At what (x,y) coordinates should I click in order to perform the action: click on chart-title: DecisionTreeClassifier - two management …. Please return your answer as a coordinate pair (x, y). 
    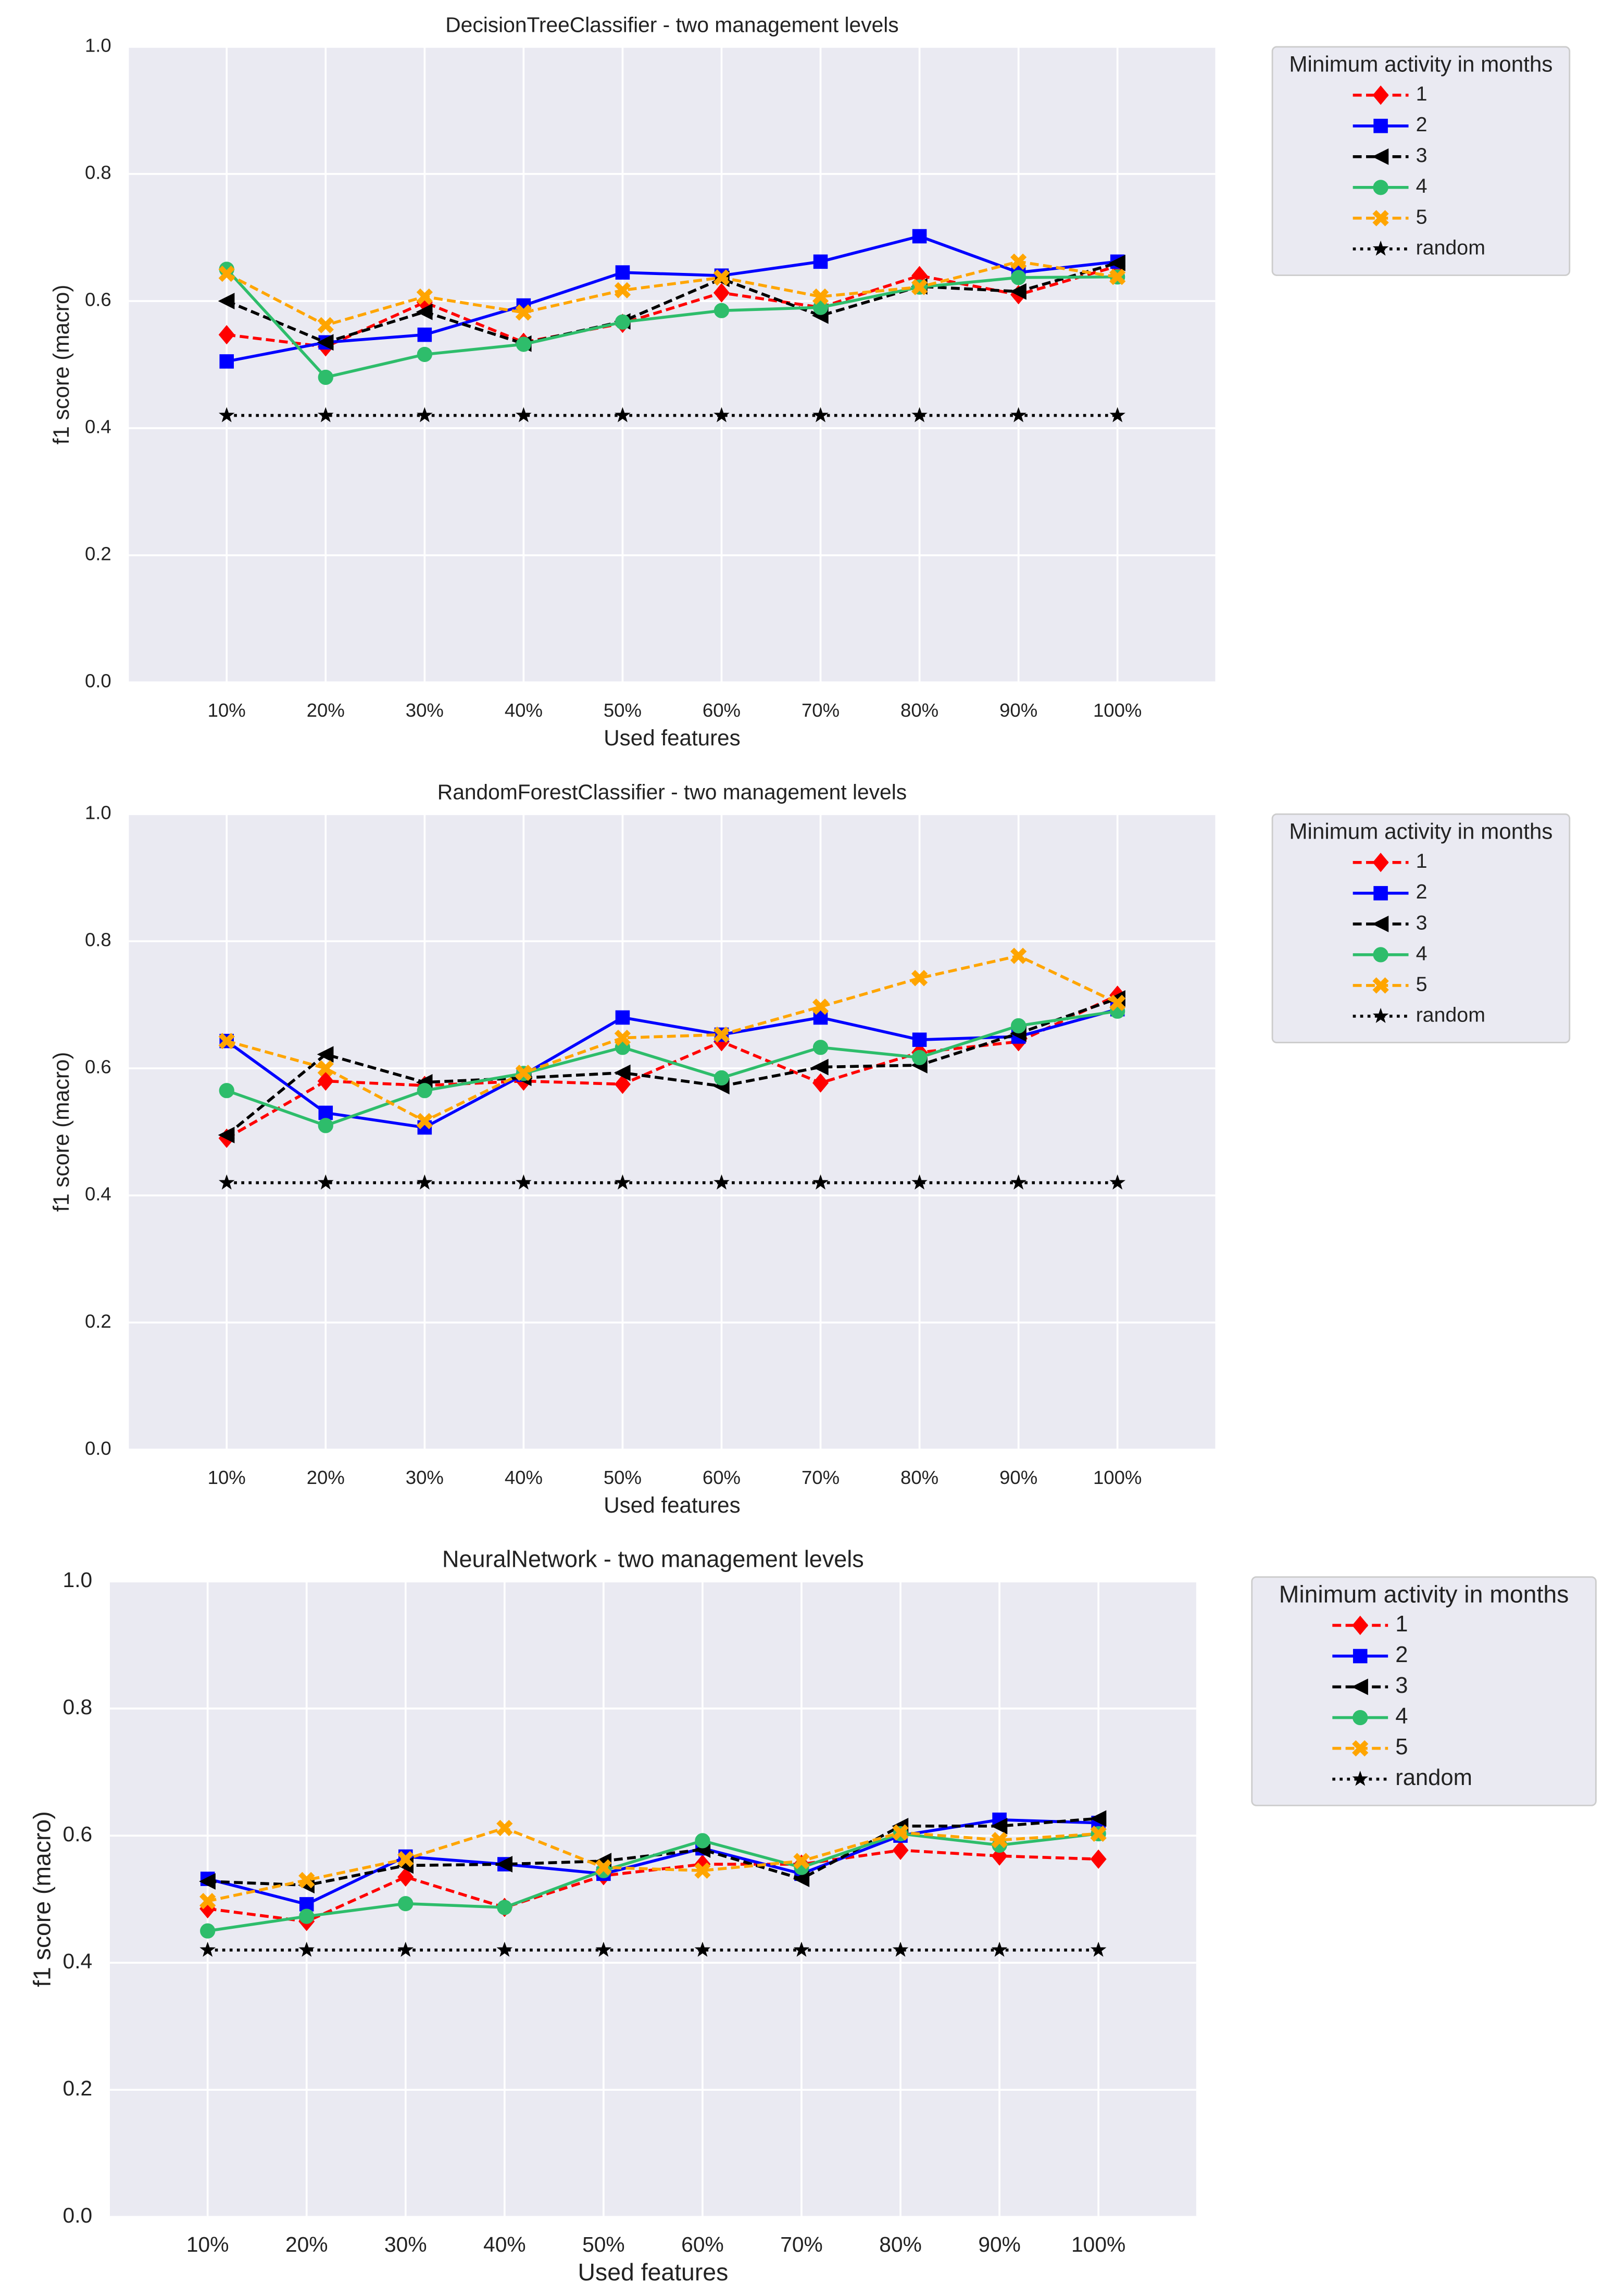
    Looking at the image, I should click on (671, 25).